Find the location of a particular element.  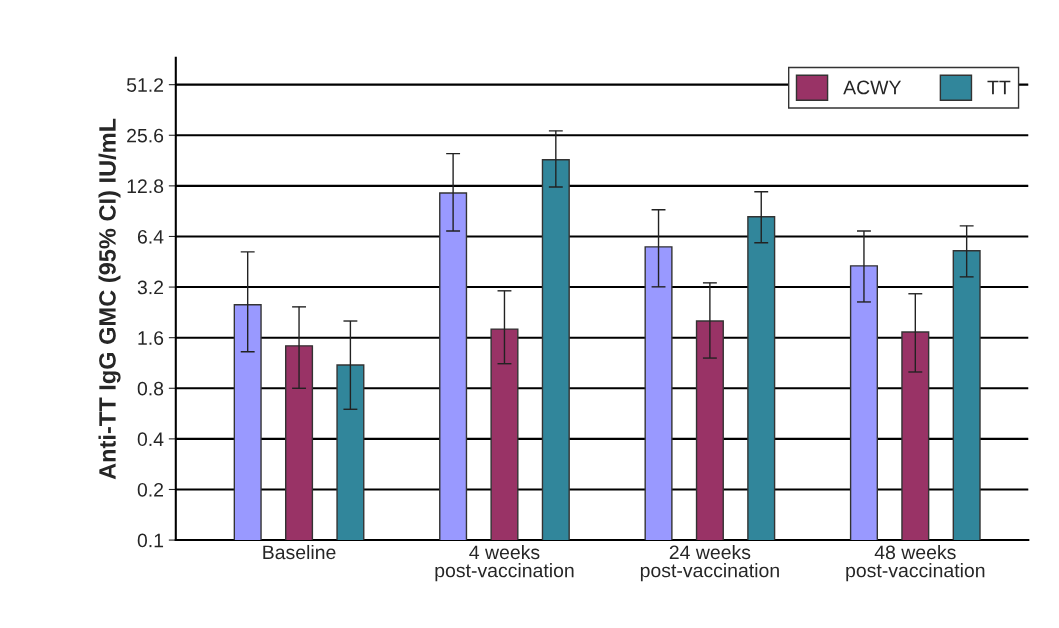

y-tick-label: 25.6 is located at coordinates (145, 135).